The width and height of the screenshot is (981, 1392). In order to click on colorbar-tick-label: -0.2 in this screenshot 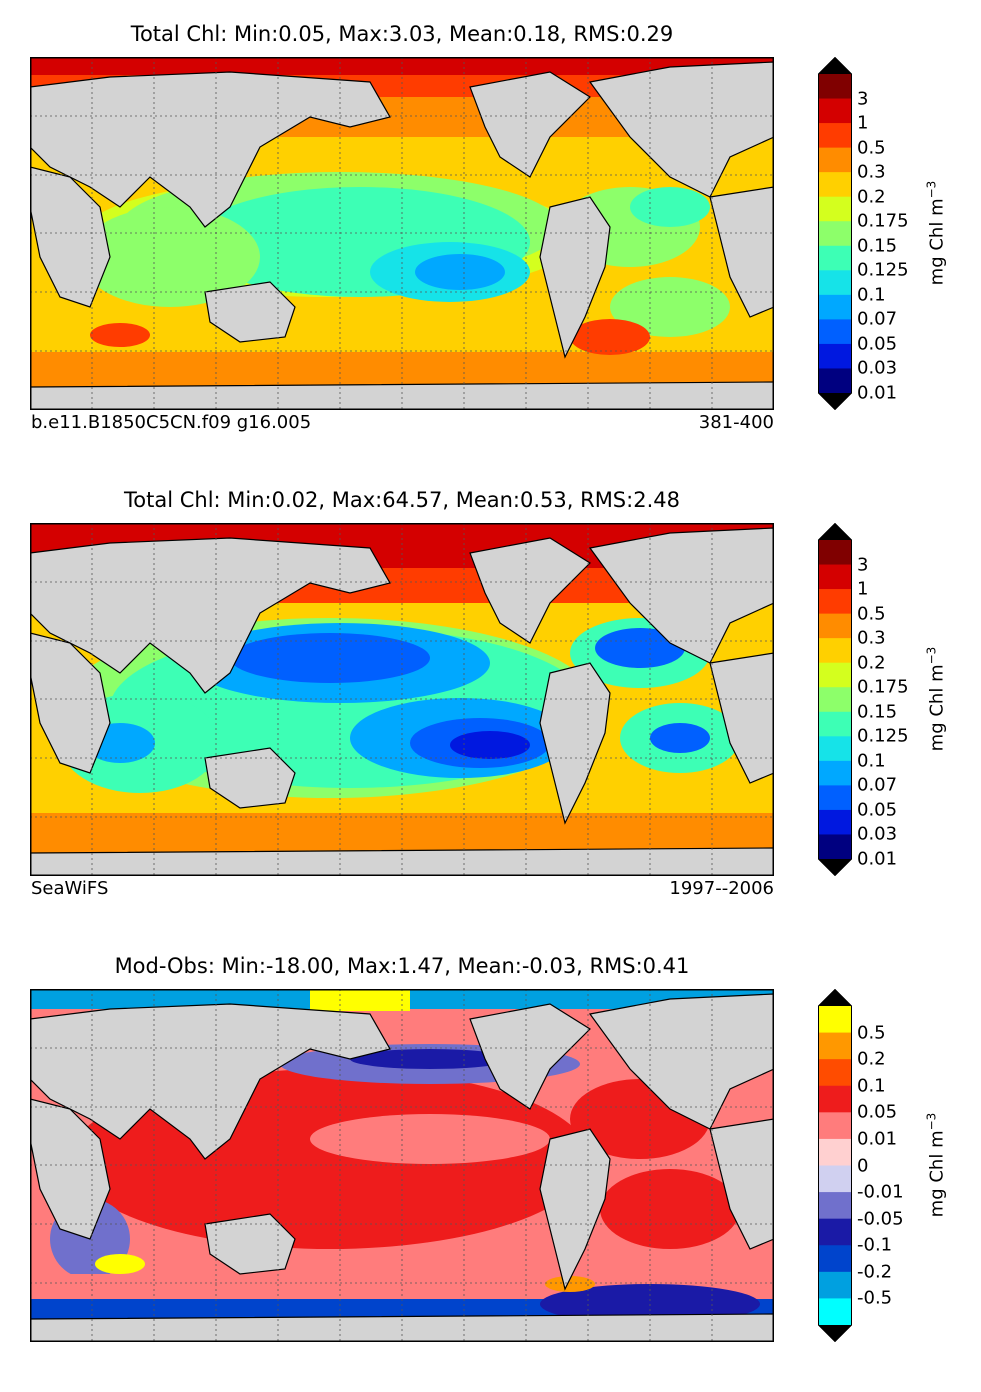, I will do `click(875, 1272)`.